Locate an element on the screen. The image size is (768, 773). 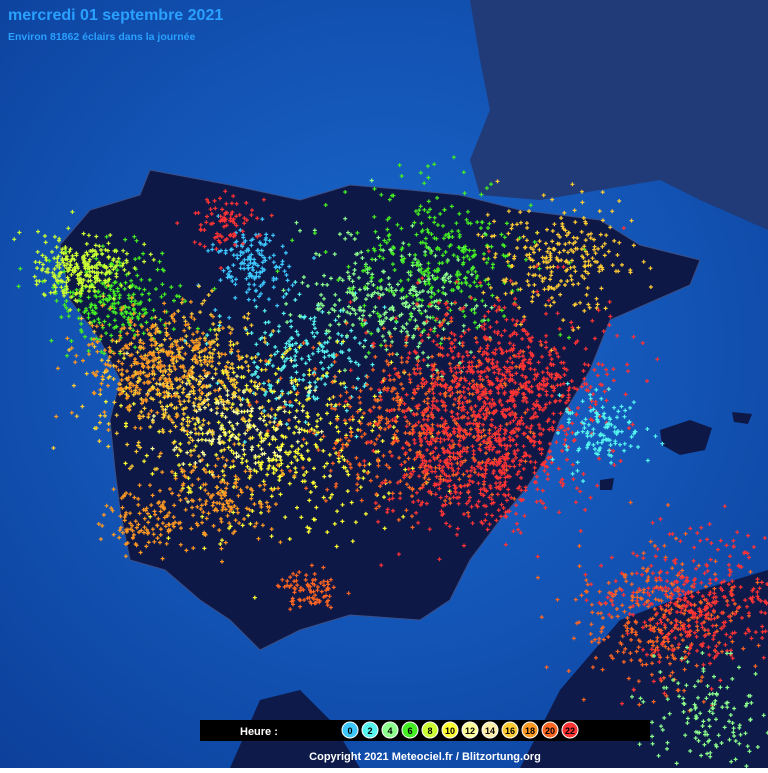
legend-hour: 0 is located at coordinates (349, 731).